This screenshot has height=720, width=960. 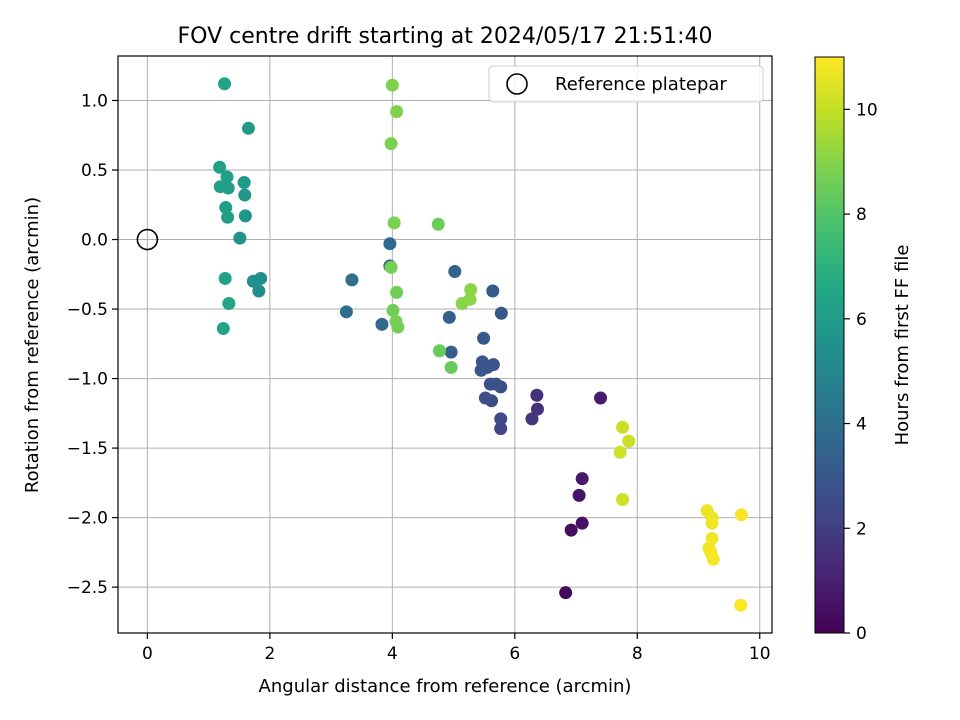 I want to click on legend: Reference platepar, so click(x=626, y=84).